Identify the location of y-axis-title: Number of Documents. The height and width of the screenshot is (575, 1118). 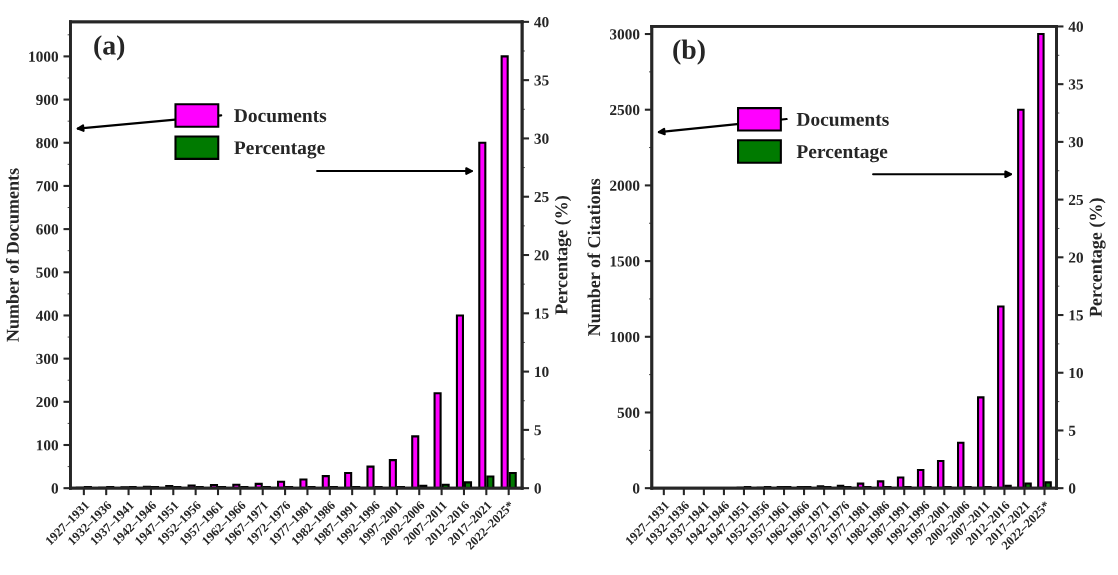
(12, 255).